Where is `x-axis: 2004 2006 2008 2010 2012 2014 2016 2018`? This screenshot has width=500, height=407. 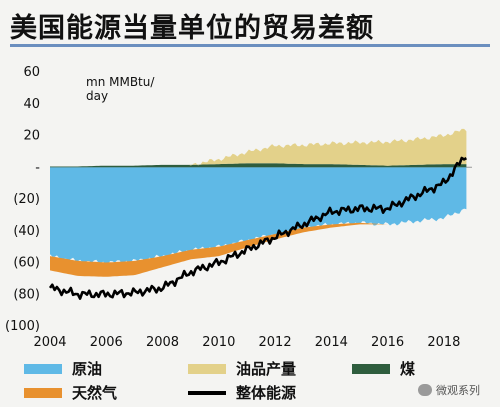 x-axis: 2004 2006 2008 2010 2012 2014 2016 2018 is located at coordinates (246, 342).